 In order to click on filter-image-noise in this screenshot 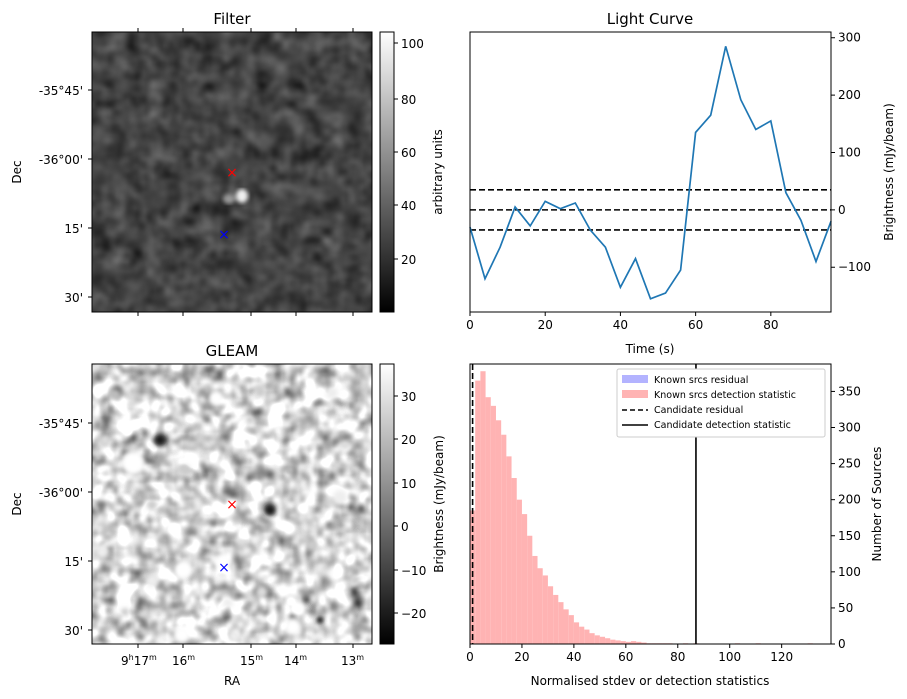, I will do `click(232, 172)`.